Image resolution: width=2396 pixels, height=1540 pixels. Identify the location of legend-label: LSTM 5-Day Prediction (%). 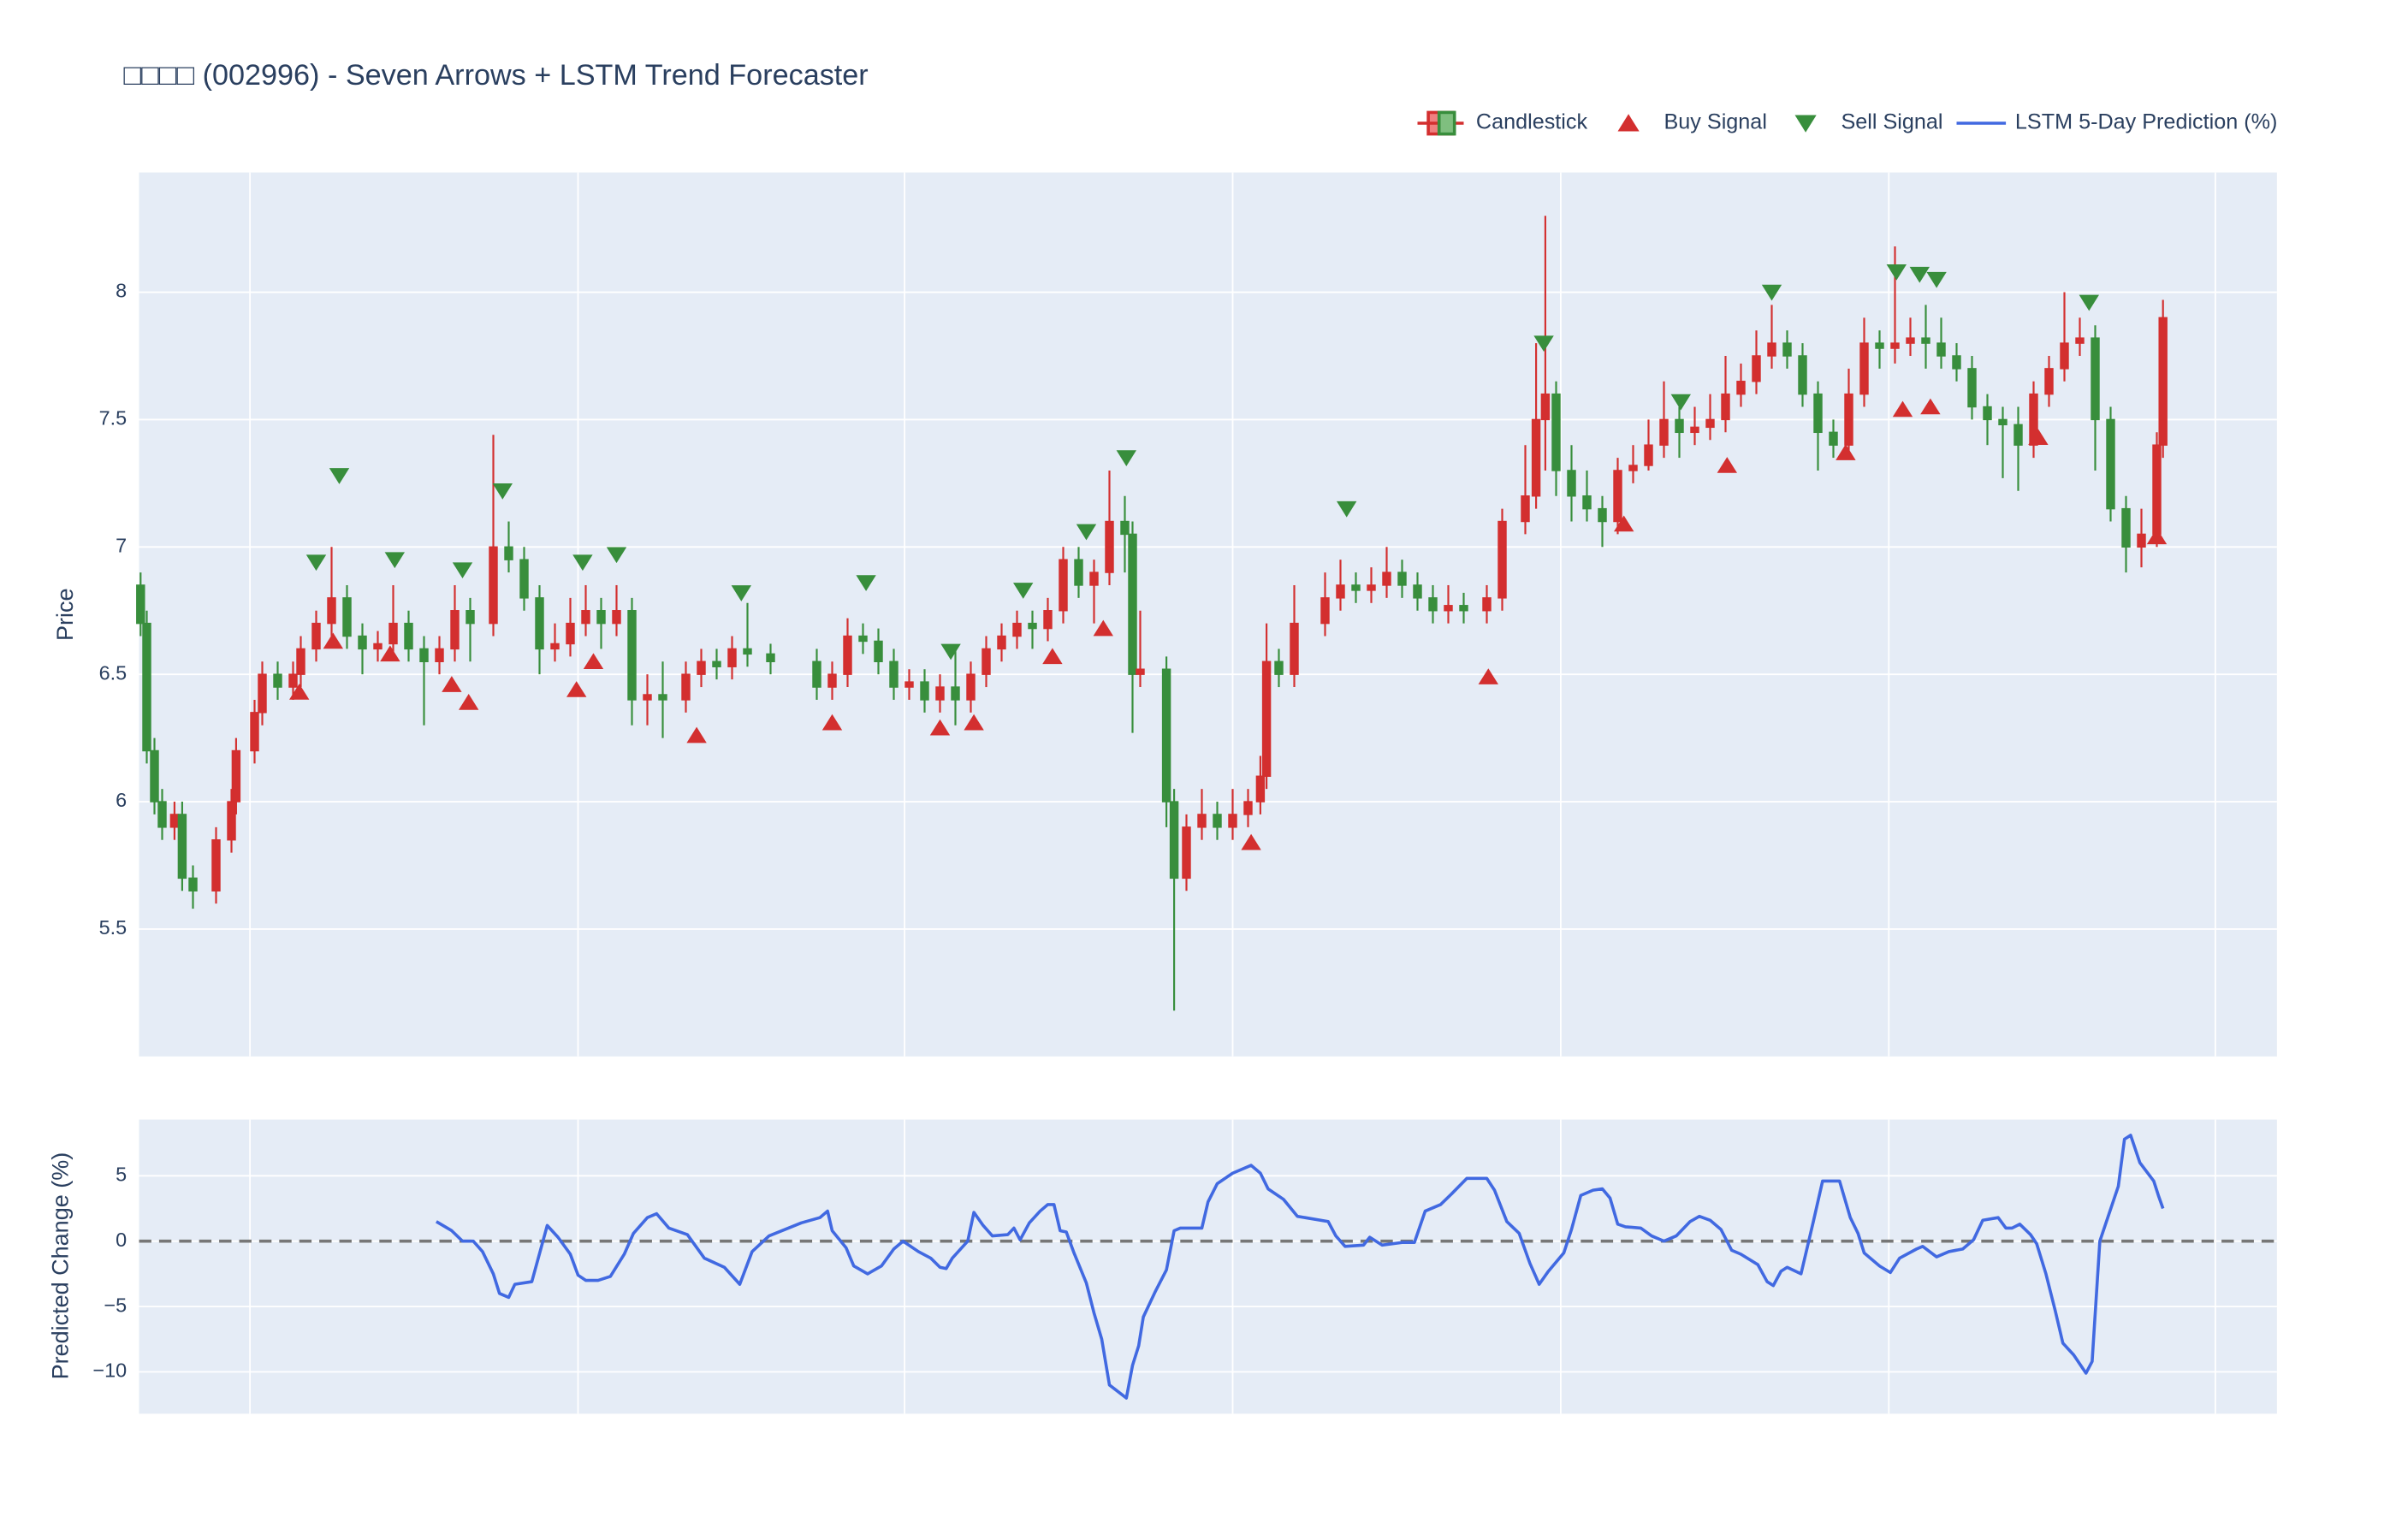
(2146, 122).